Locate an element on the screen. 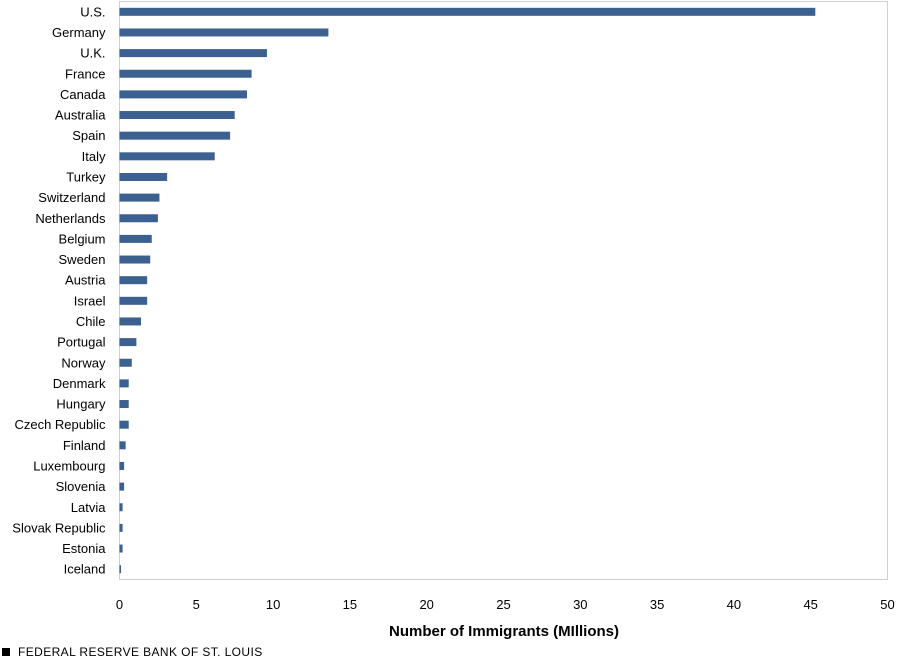 The image size is (909, 660). category-label: Spain is located at coordinates (88, 135).